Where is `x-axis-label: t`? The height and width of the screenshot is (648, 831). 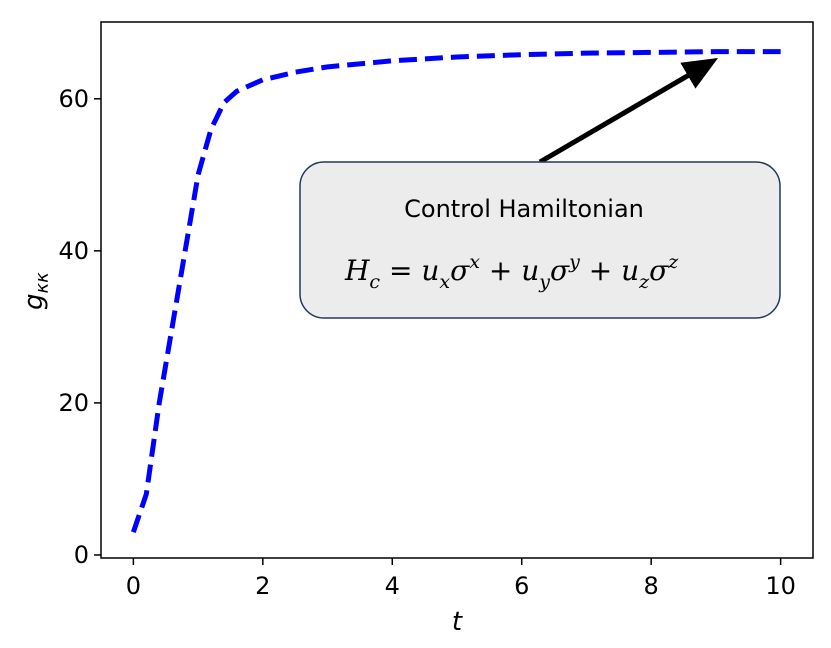 x-axis-label: t is located at coordinates (457, 622).